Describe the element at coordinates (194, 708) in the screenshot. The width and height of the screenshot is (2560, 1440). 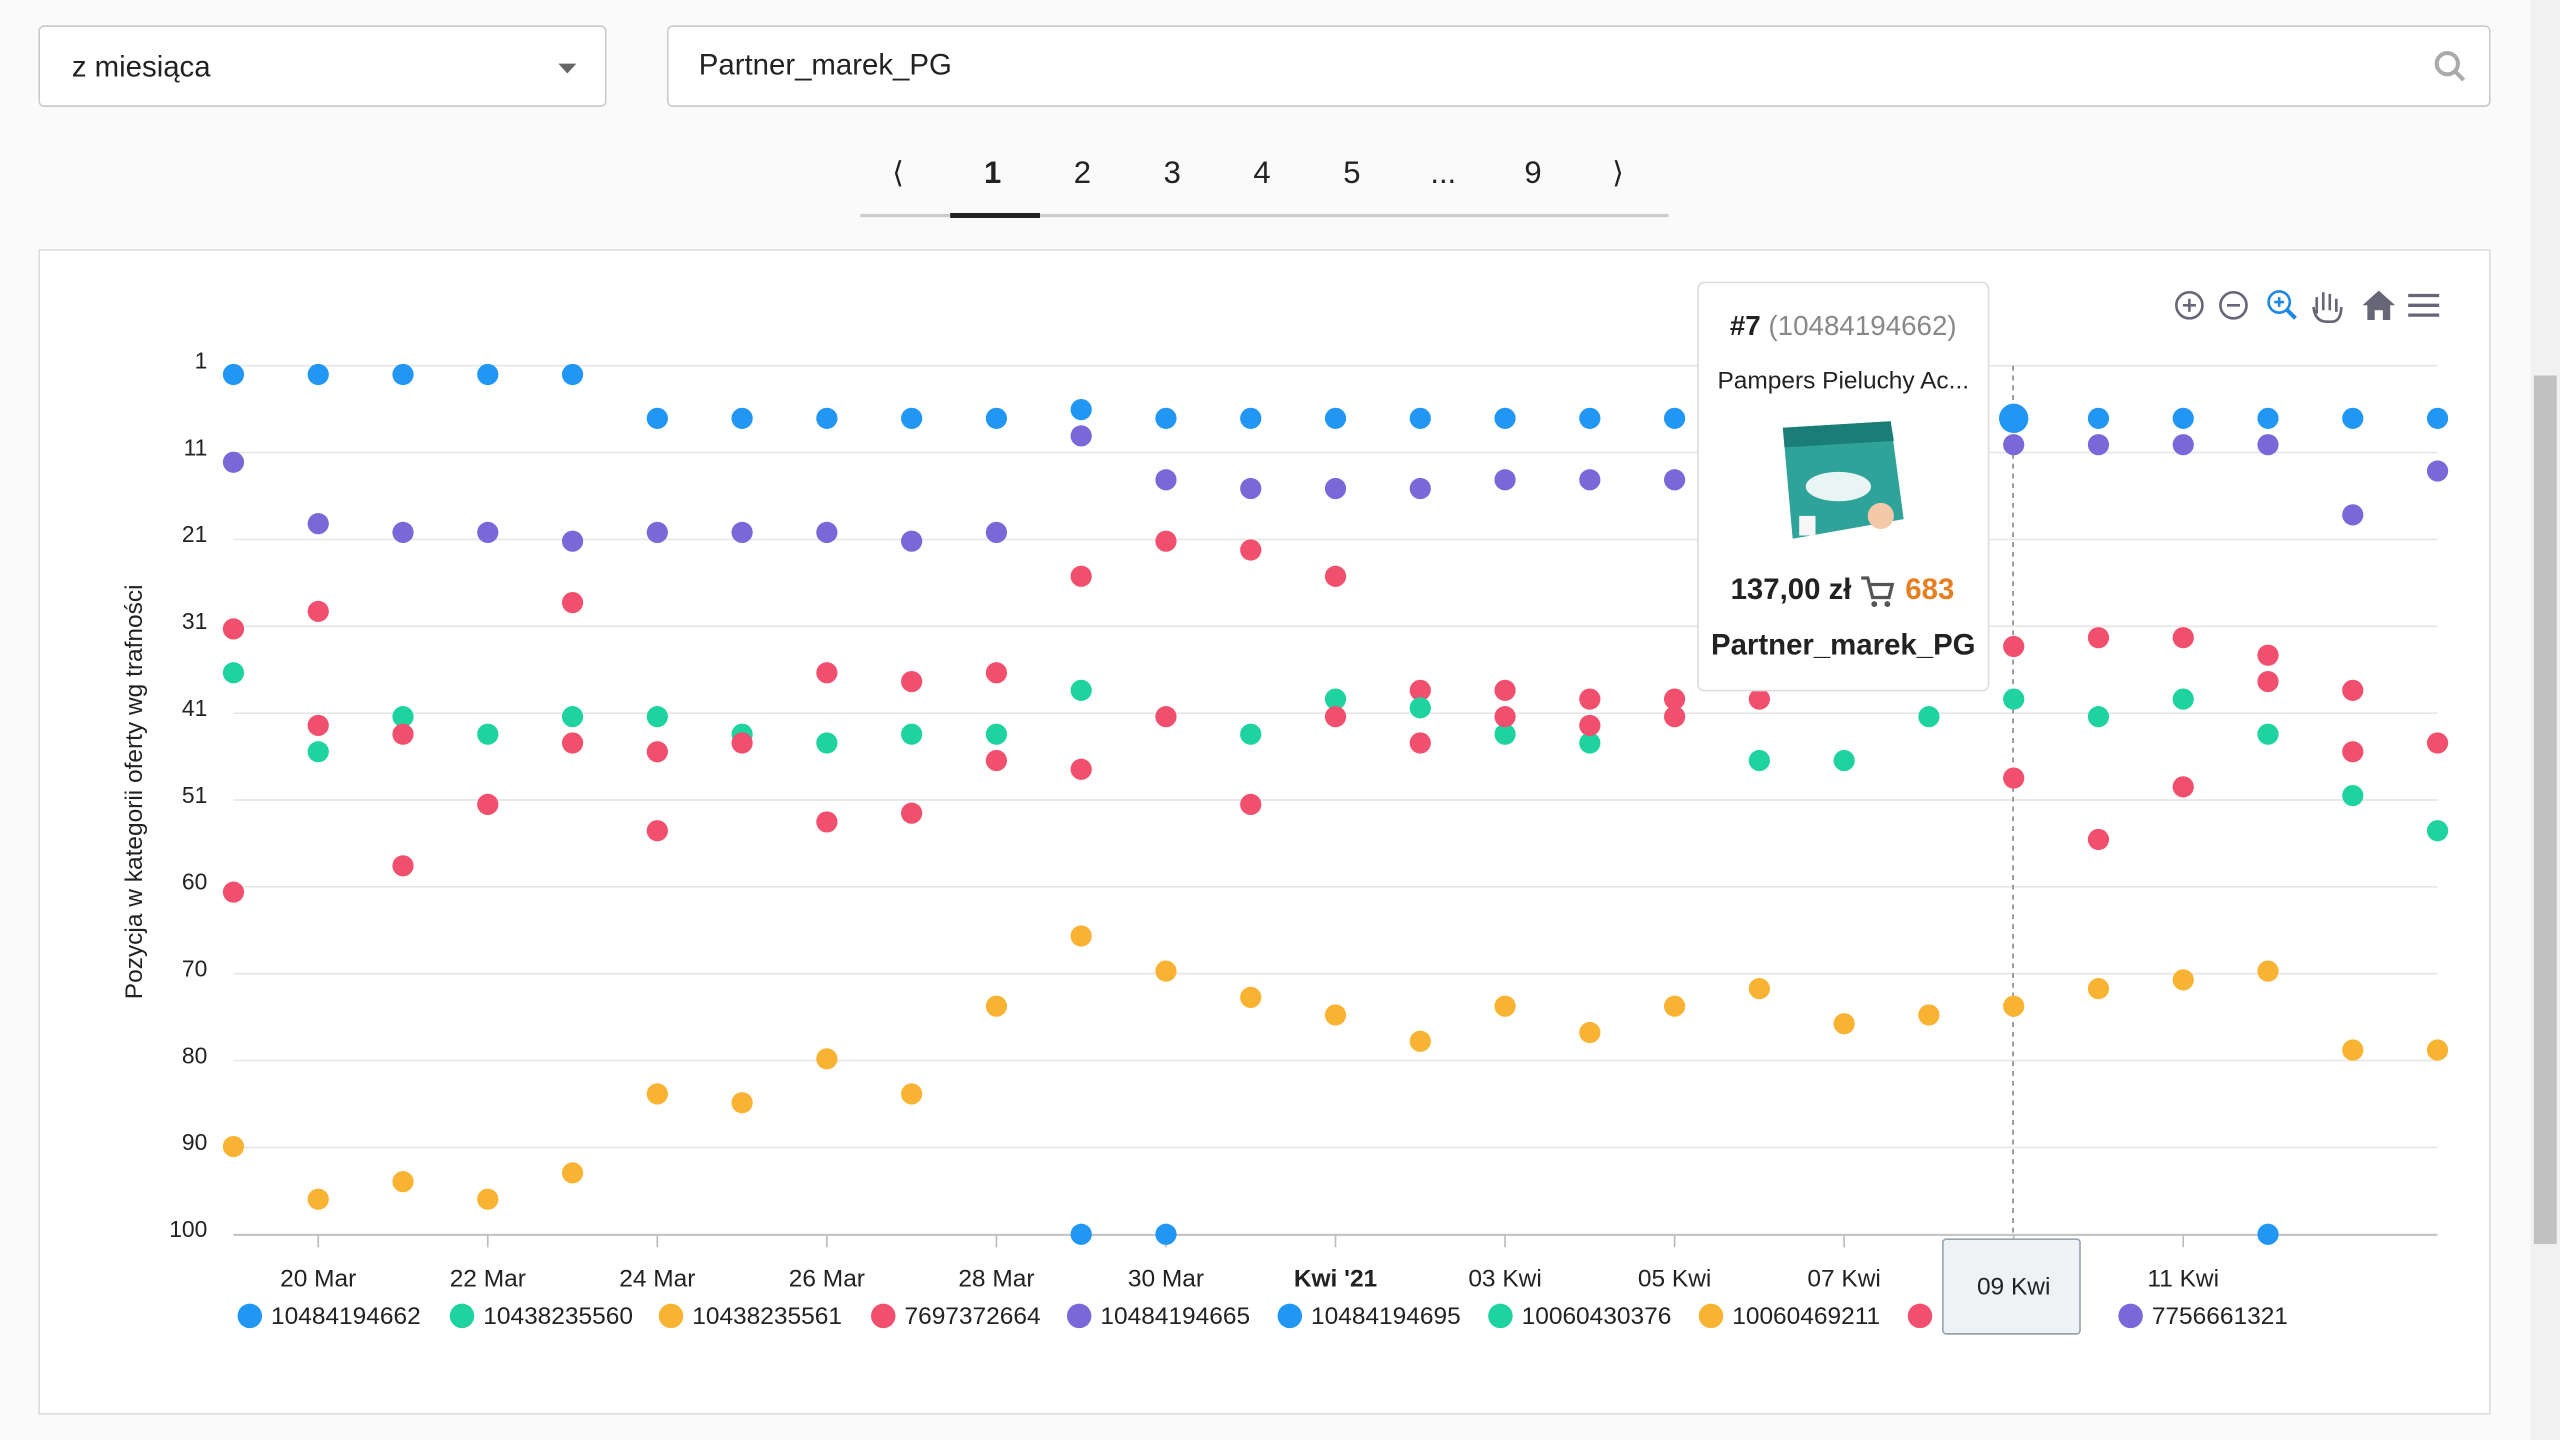
I see `y-tick-label: 41` at that location.